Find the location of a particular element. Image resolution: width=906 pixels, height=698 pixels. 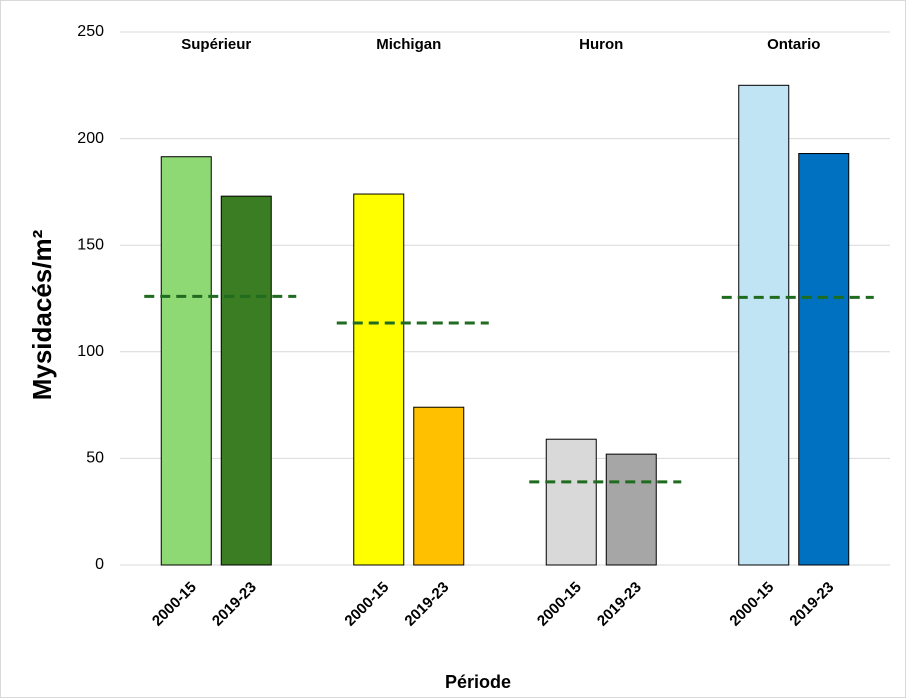

x-axis-label: Période is located at coordinates (478, 682).